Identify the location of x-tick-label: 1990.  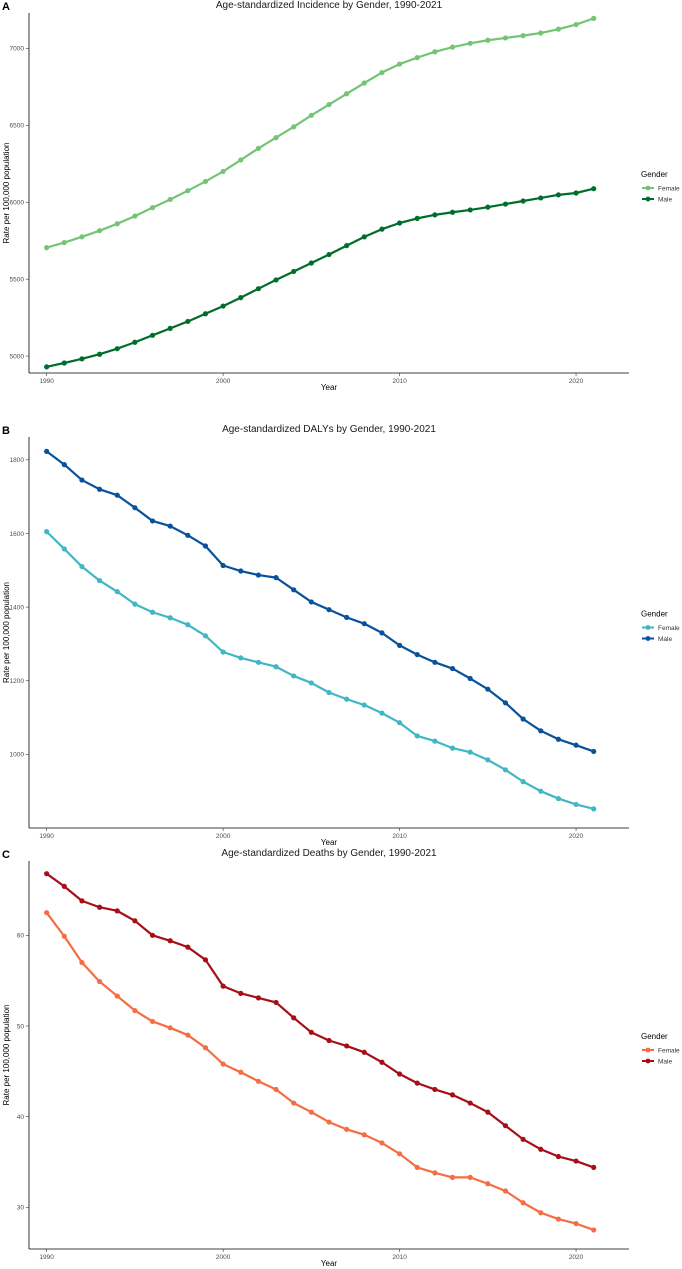
(46, 1257).